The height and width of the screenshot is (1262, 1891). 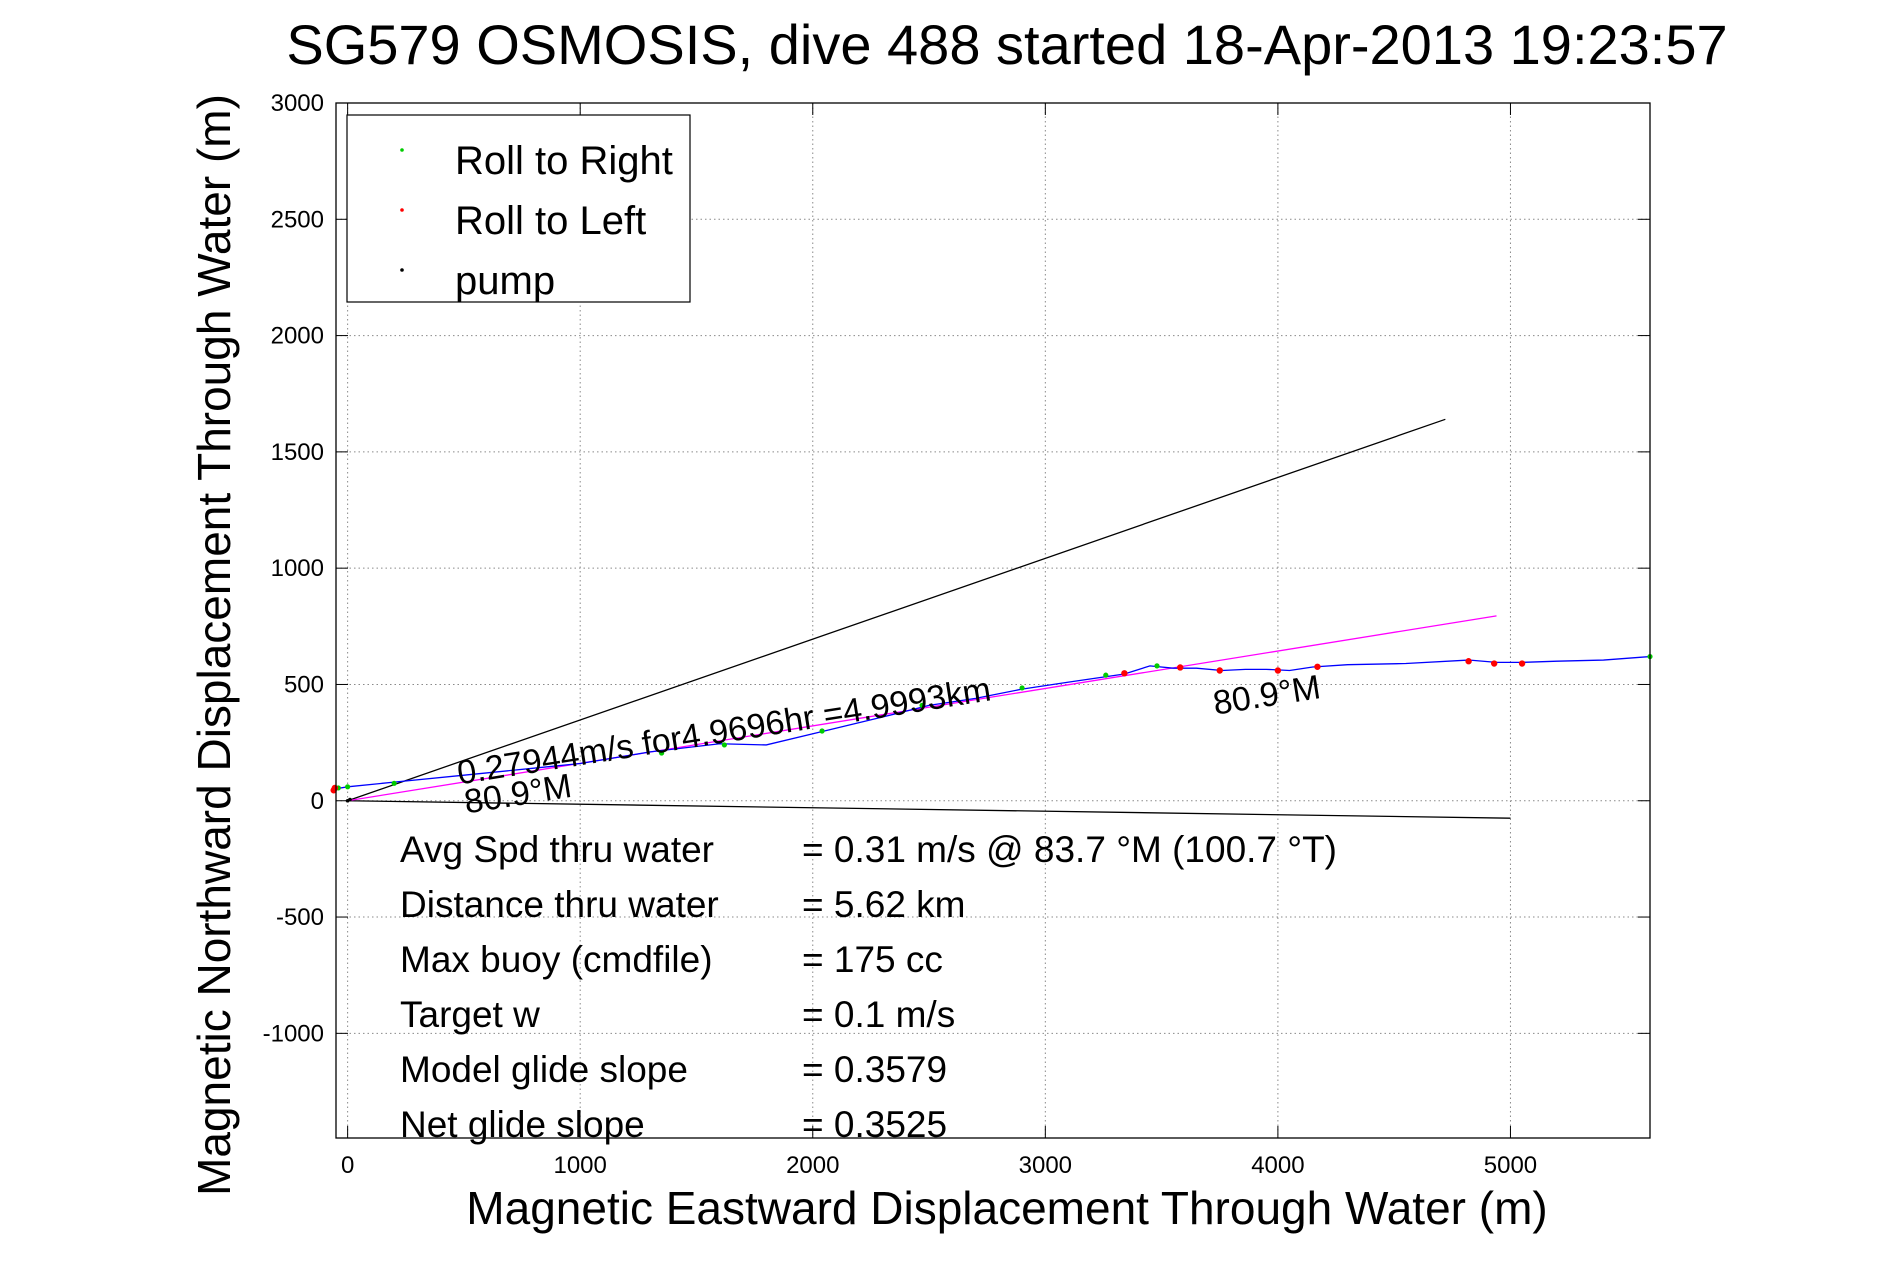 What do you see at coordinates (304, 684) in the screenshot?
I see `y-tick-label: 500` at bounding box center [304, 684].